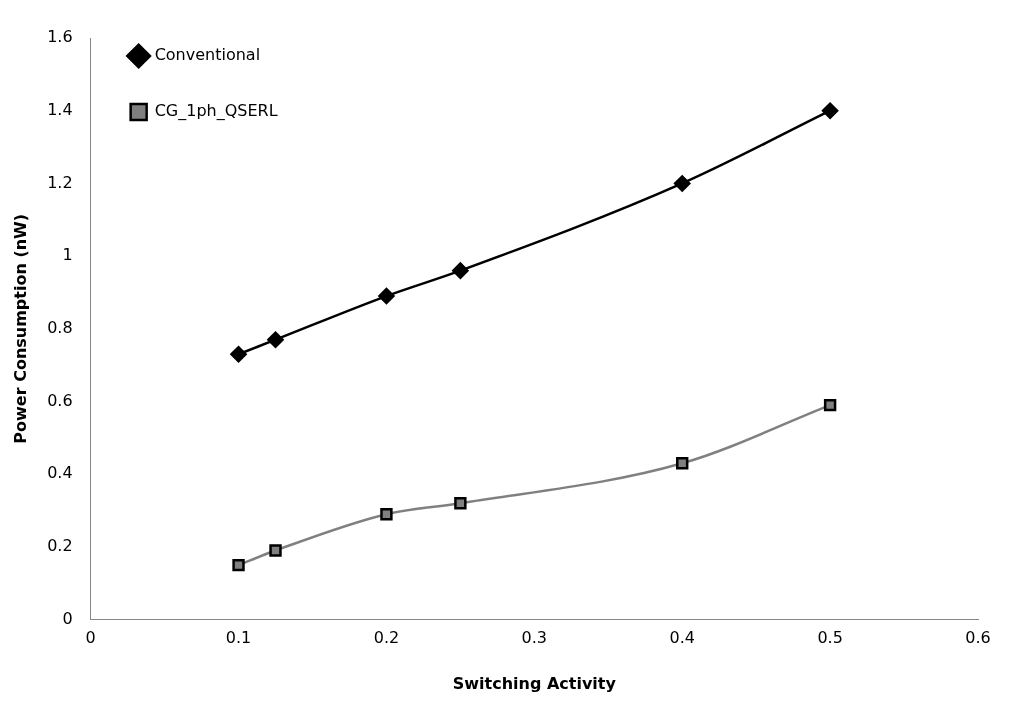  What do you see at coordinates (67, 255) in the screenshot?
I see `y-tick-label: 1` at bounding box center [67, 255].